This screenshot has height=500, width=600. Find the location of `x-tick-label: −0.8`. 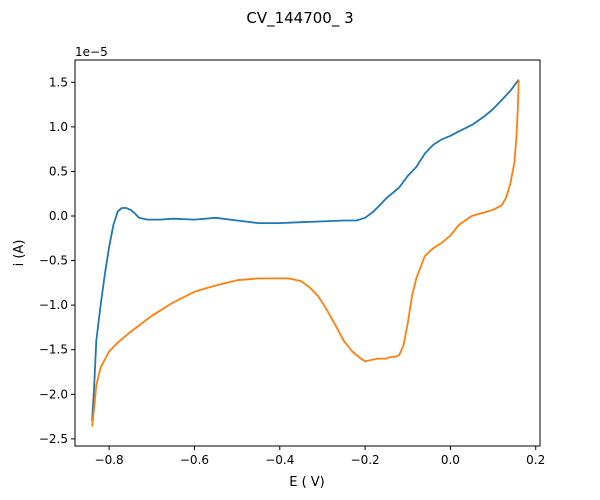

x-tick-label: −0.8 is located at coordinates (109, 460).